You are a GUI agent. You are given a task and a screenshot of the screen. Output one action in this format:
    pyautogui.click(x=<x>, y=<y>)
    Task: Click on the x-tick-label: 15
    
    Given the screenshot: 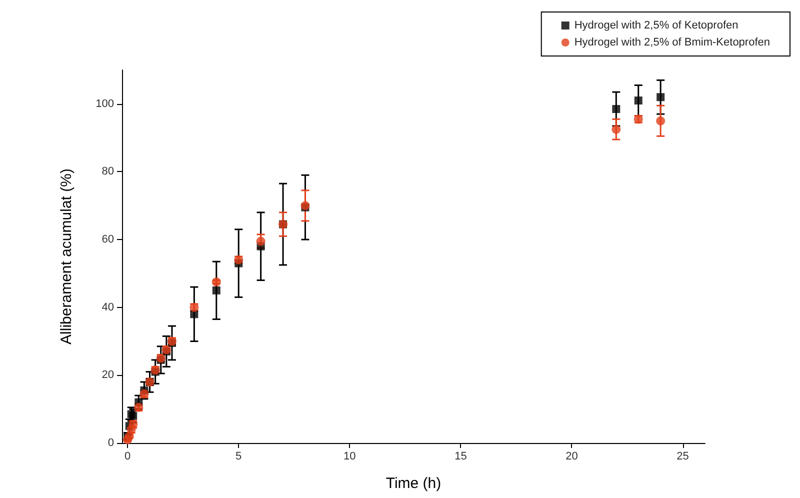 What is the action you would take?
    pyautogui.click(x=460, y=456)
    